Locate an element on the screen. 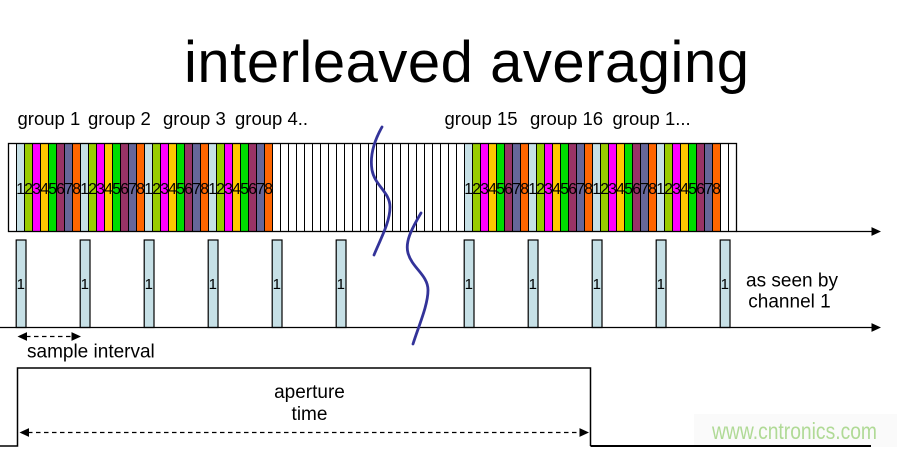  svg-text: www.cntronics.com is located at coordinates (794, 431).